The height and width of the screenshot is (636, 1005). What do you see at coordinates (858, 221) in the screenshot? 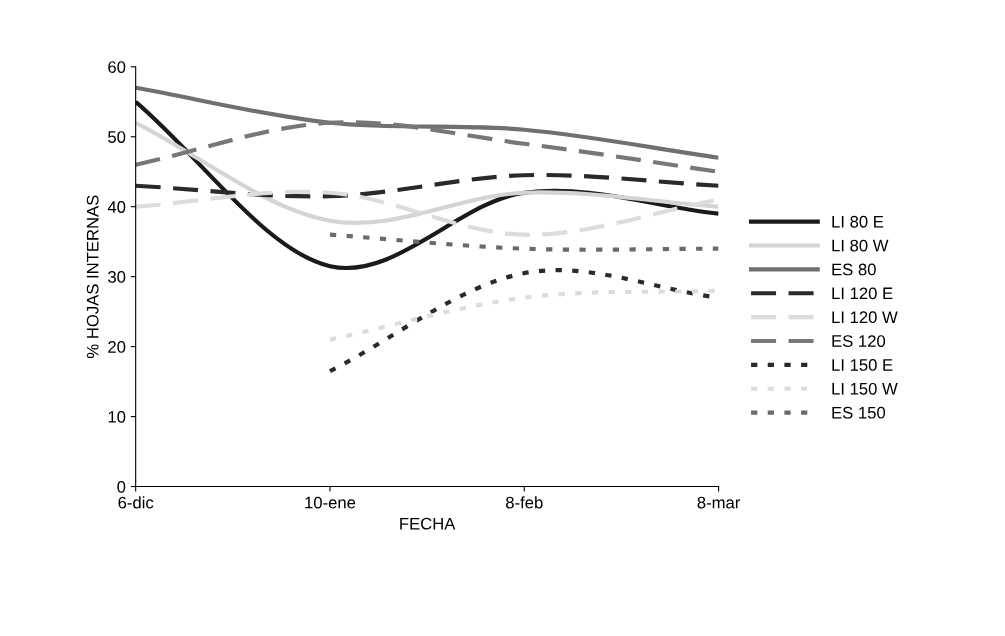
I see `legend-label: LI 80 E` at bounding box center [858, 221].